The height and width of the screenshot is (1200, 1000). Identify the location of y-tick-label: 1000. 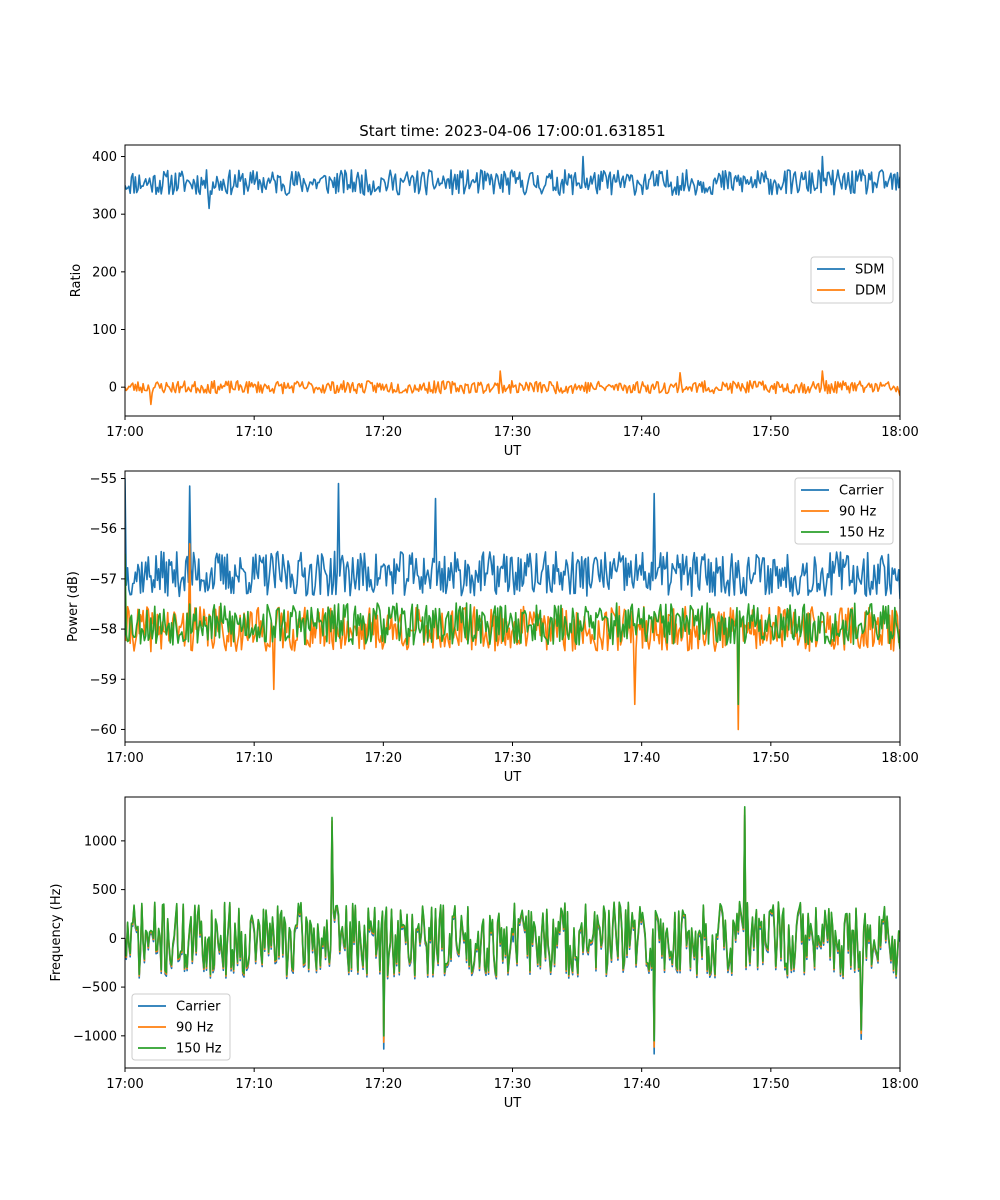
(100, 841).